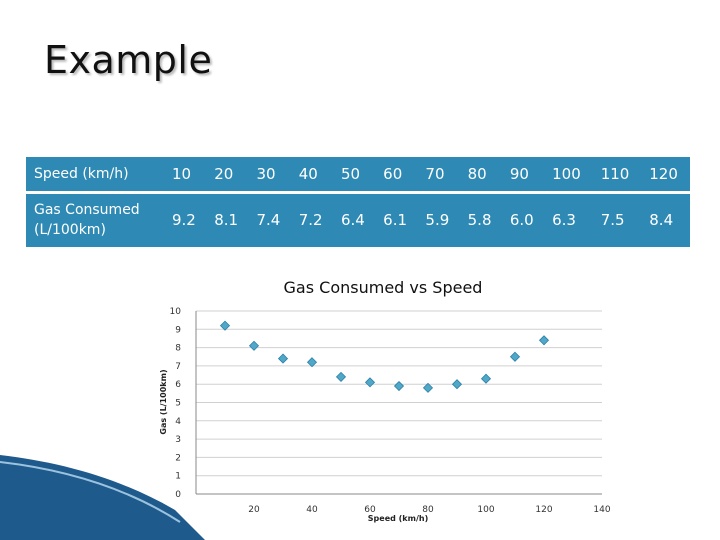  What do you see at coordinates (184, 220) in the screenshot?
I see `gas-cell: 9.2` at bounding box center [184, 220].